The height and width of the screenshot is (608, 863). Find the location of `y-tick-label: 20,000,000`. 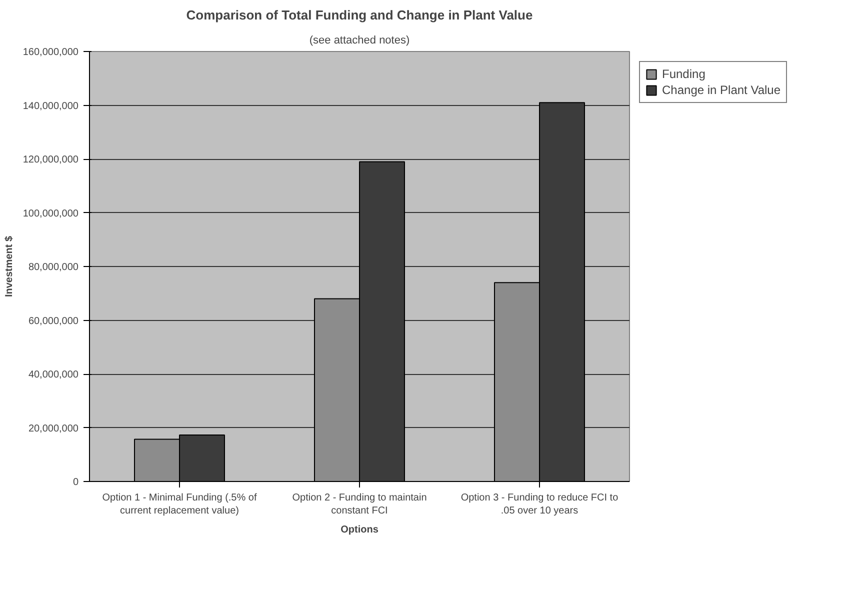

y-tick-label: 20,000,000 is located at coordinates (53, 428).